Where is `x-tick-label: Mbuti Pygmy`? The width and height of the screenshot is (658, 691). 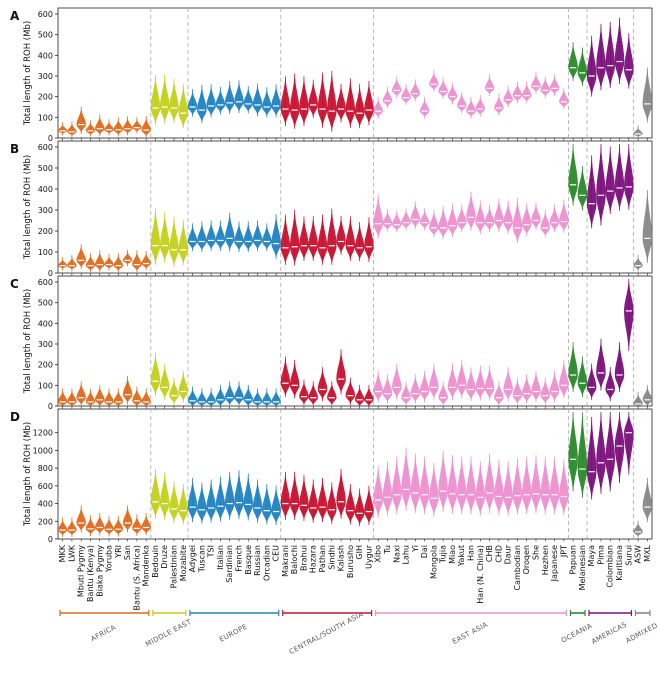
x-tick-label: Mbuti Pygmy is located at coordinates (81, 571).